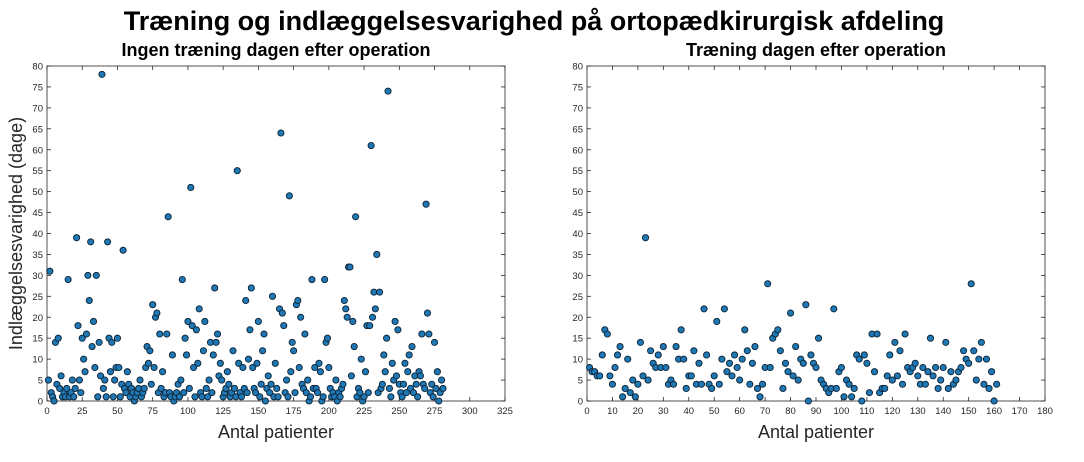  What do you see at coordinates (577, 234) in the screenshot?
I see `y-tick-label: 40` at bounding box center [577, 234].